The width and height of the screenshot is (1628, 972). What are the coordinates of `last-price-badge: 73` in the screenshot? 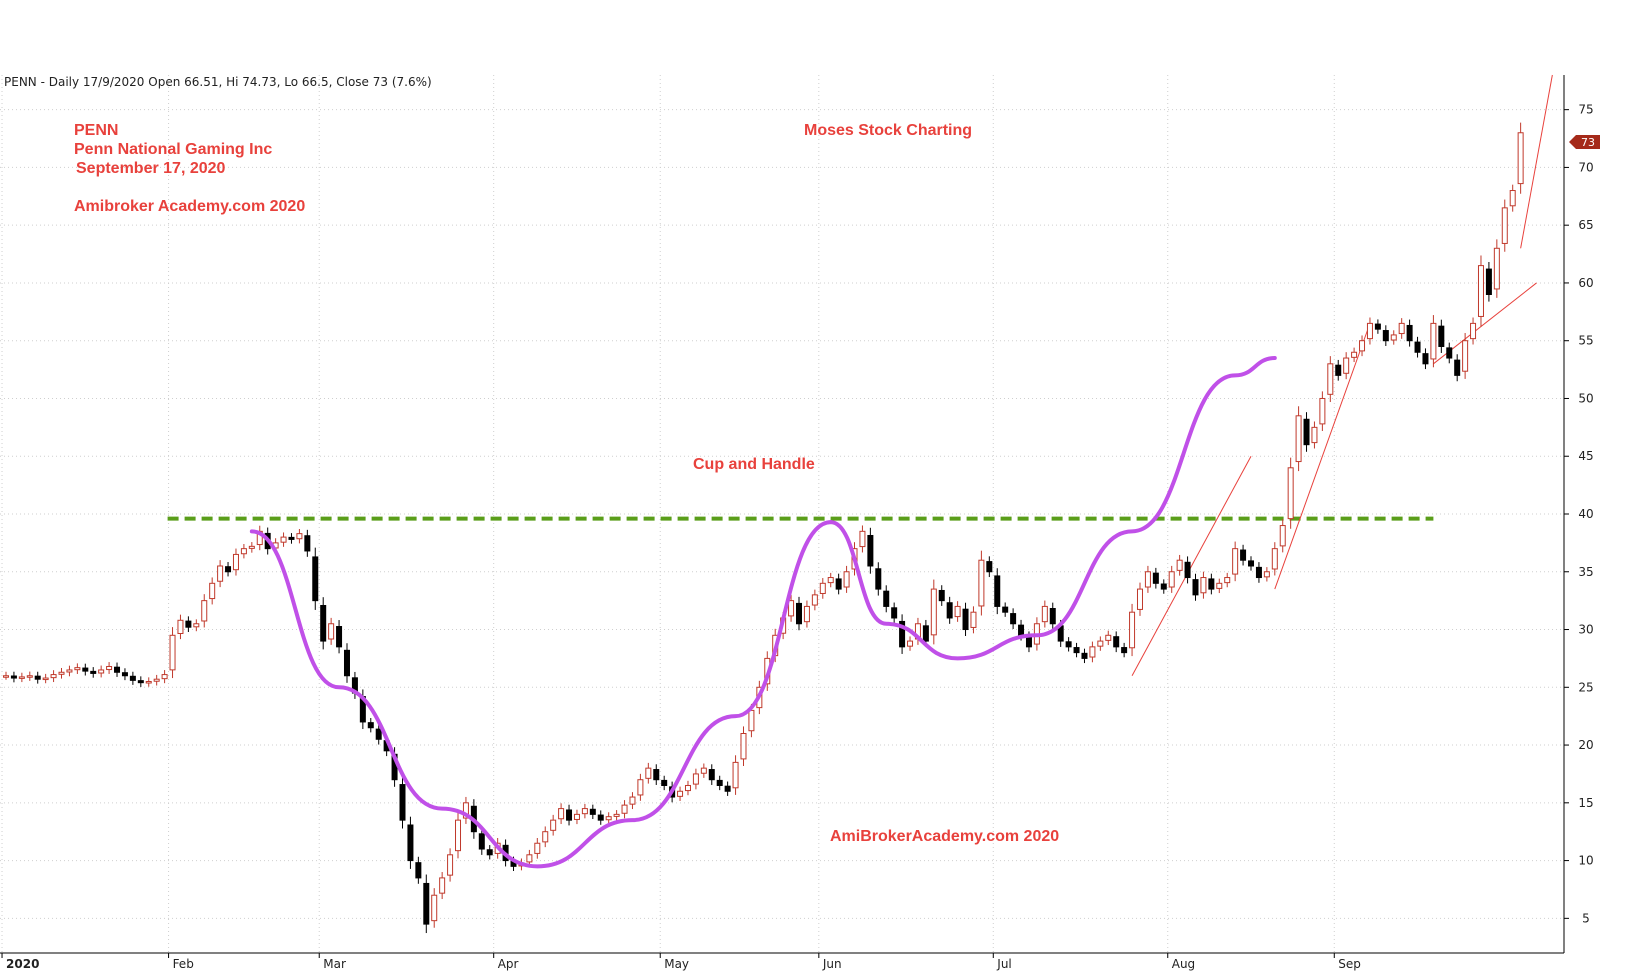 It's located at (1584, 142).